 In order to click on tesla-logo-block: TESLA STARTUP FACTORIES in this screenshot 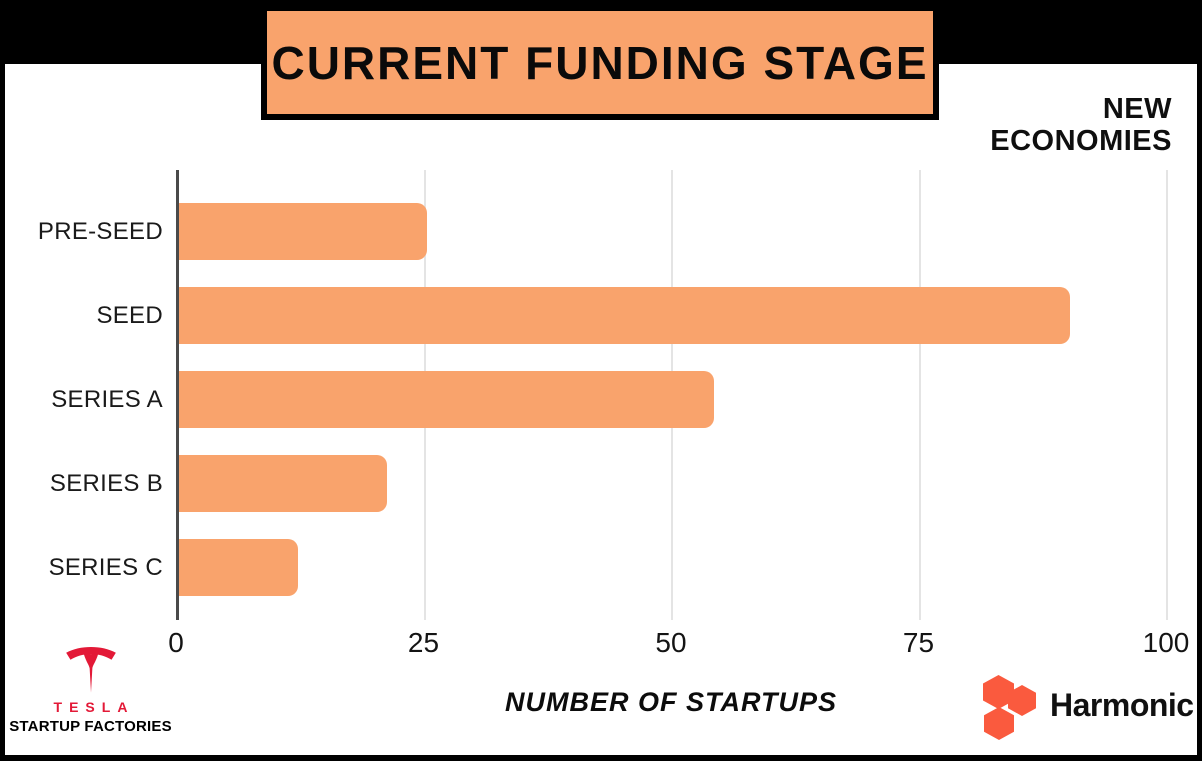, I will do `click(90, 688)`.